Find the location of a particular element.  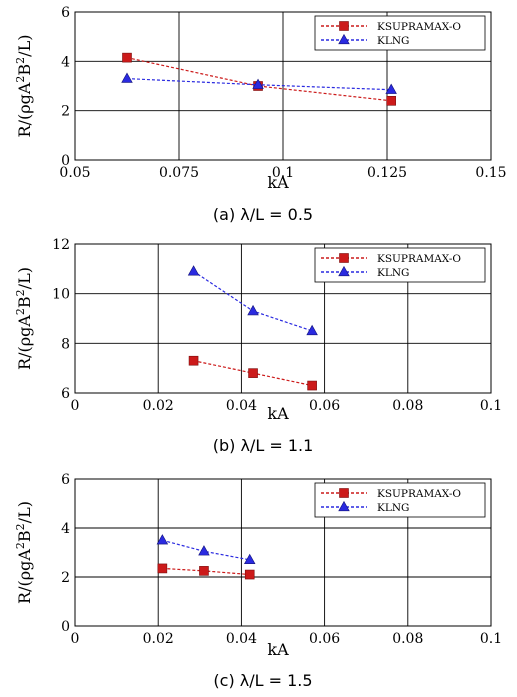

panel-caption: (a) λ/L = 0.5 is located at coordinates (263, 214).